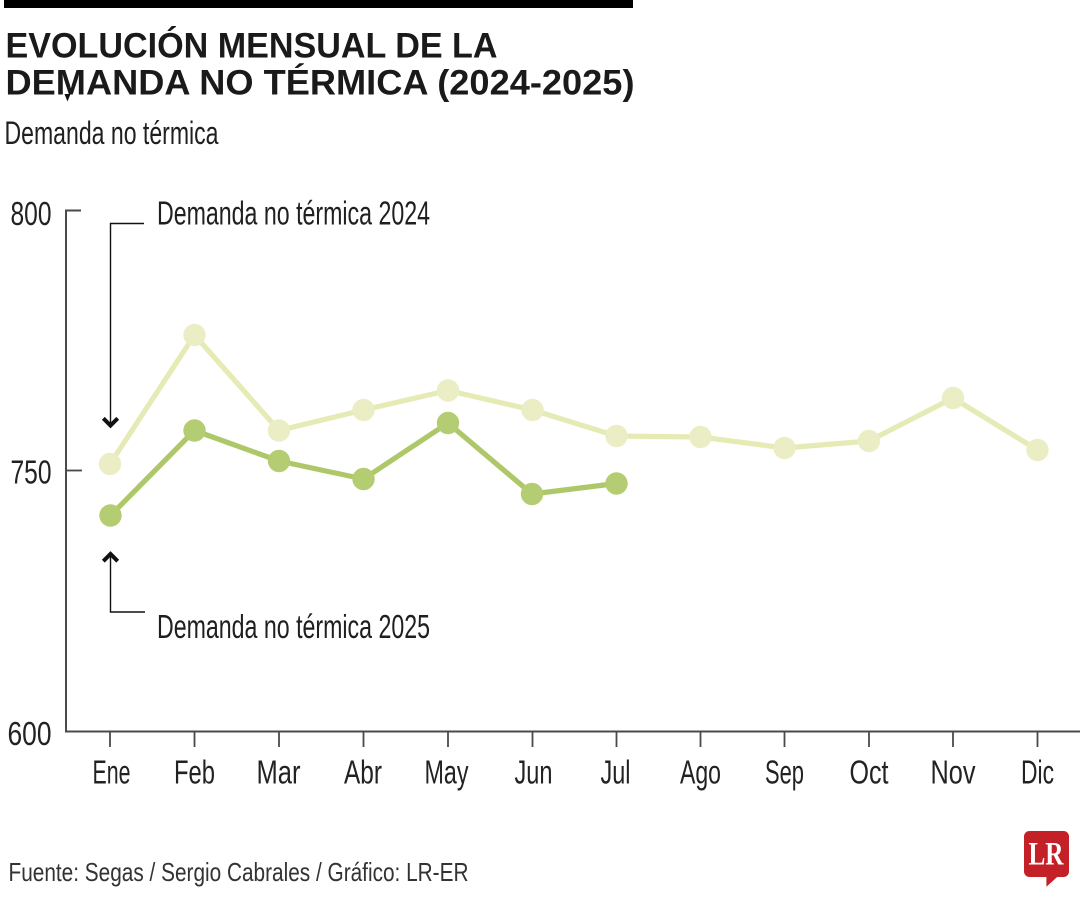  Describe the element at coordinates (869, 772) in the screenshot. I see `svg-text: Oct` at that location.